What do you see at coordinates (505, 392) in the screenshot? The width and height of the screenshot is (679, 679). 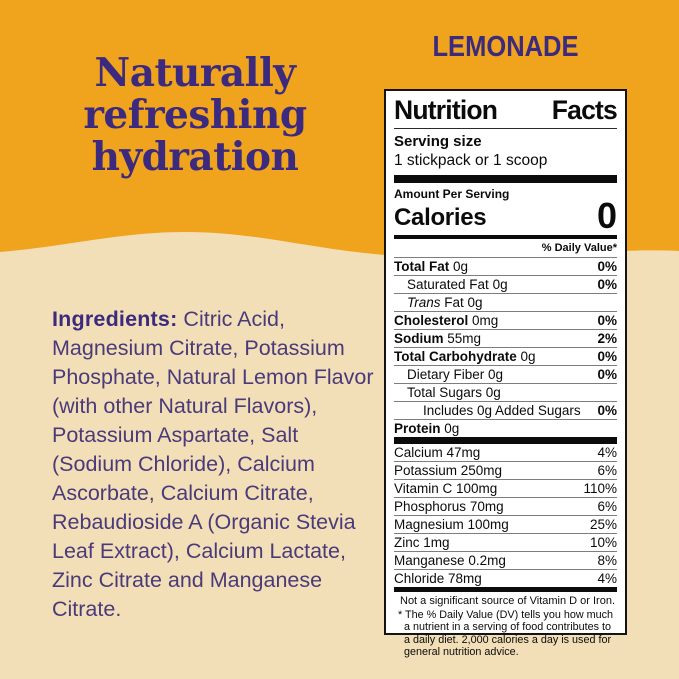 I see `nutrition-row: Total Sugars 0g` at bounding box center [505, 392].